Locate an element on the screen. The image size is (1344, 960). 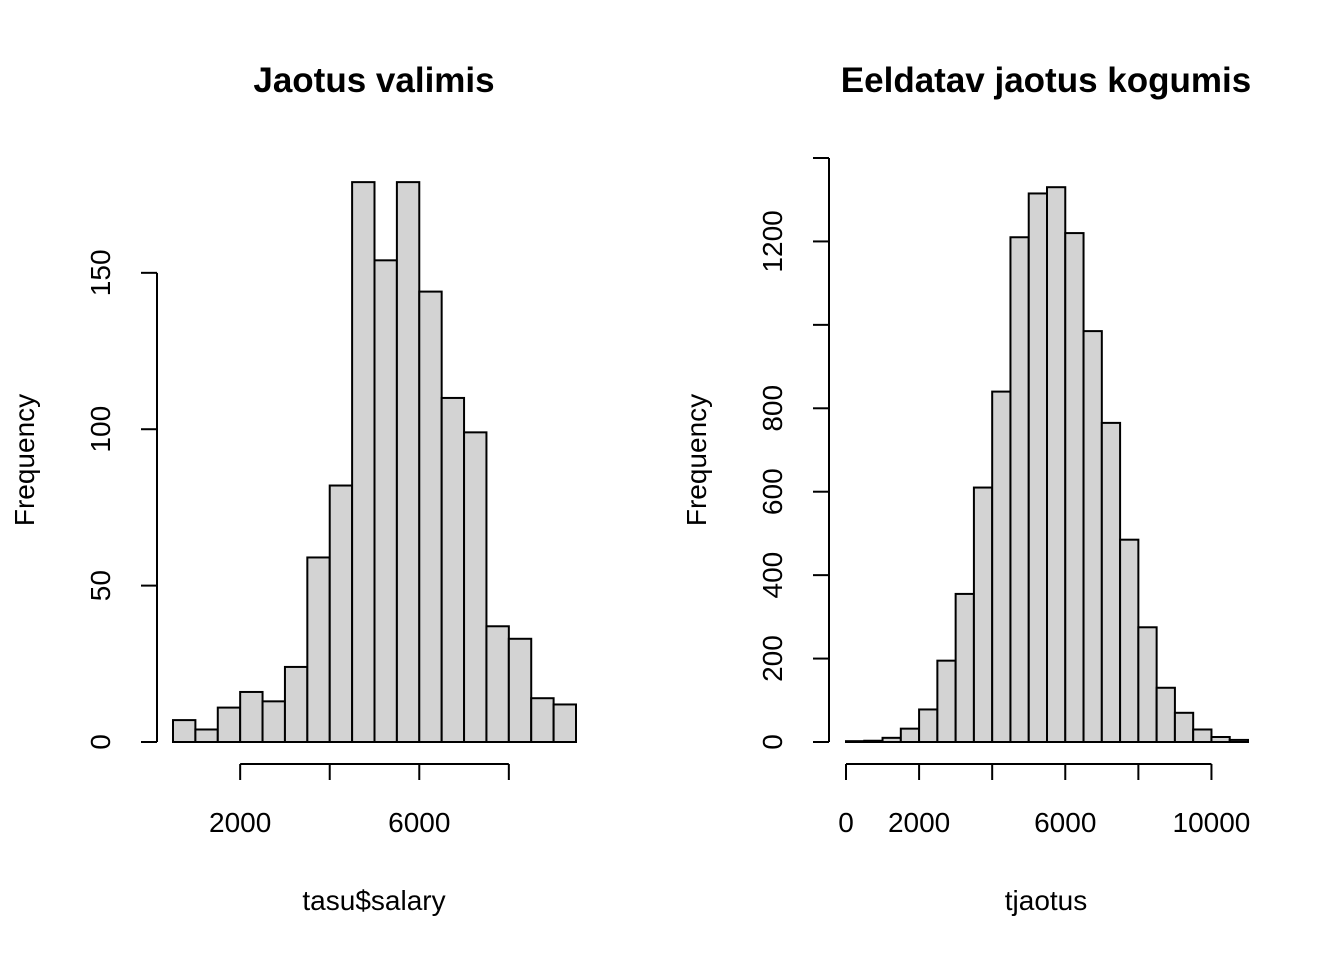
y-axis: 0 200 400 600 800 1200 is located at coordinates (793, 453).